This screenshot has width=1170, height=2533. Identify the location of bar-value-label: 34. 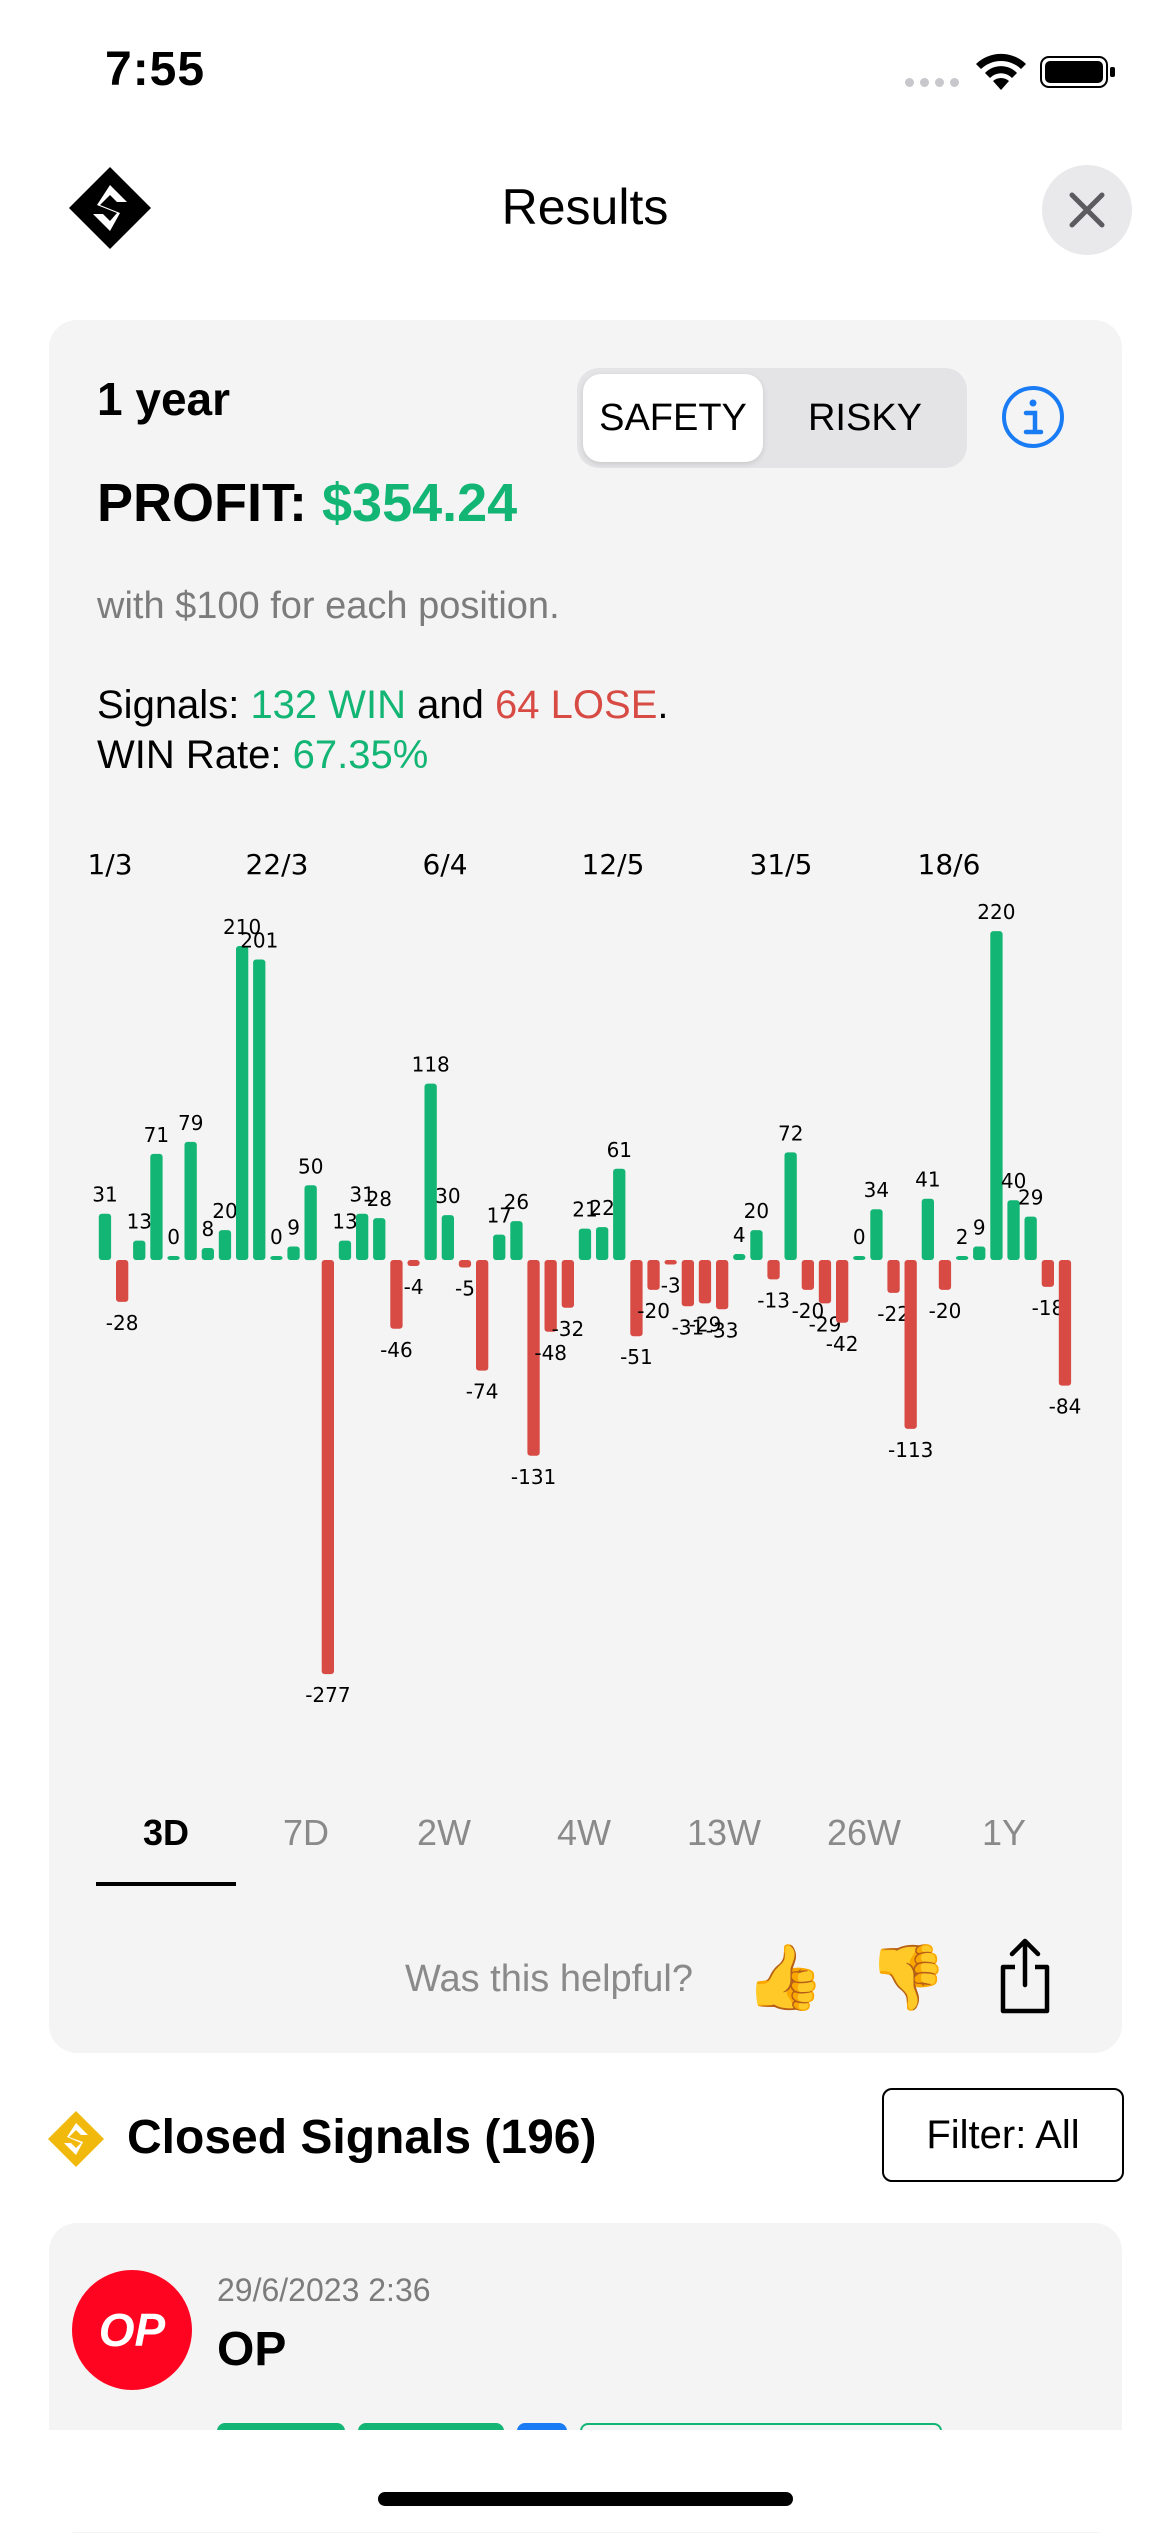
(876, 1190).